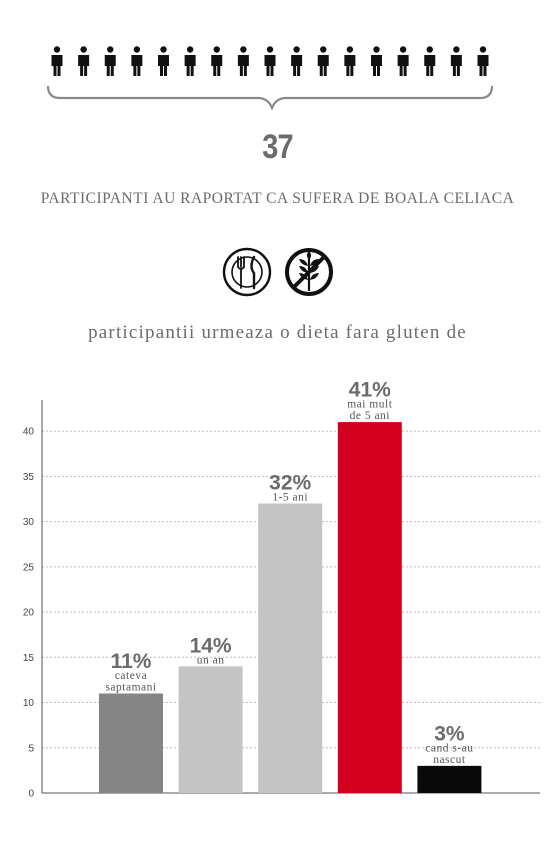 The image size is (555, 850). Describe the element at coordinates (449, 760) in the screenshot. I see `bar-category-label: nascut` at that location.